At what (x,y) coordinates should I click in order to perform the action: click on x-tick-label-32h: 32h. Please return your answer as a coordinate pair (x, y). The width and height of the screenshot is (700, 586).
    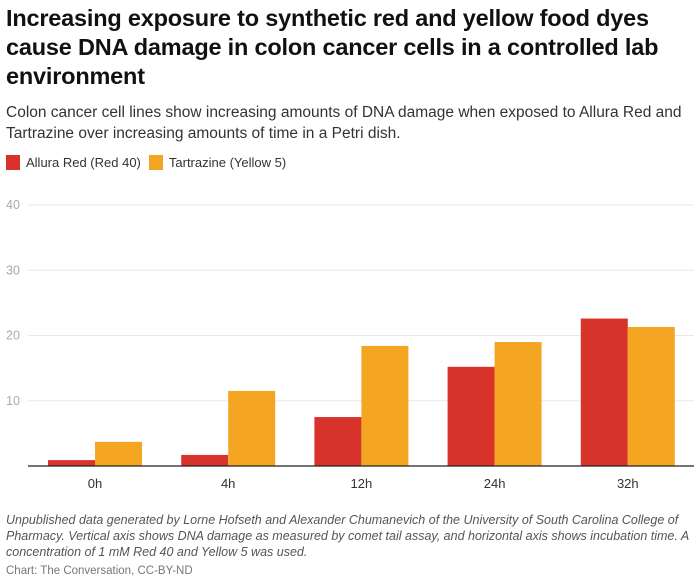
    Looking at the image, I should click on (628, 483).